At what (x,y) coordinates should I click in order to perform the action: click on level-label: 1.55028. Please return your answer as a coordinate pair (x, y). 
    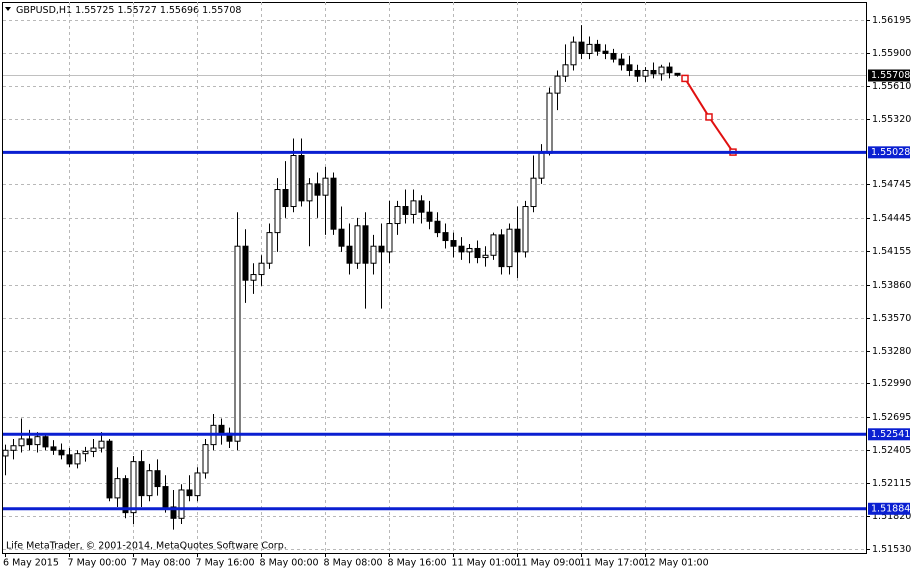
    Looking at the image, I should click on (890, 152).